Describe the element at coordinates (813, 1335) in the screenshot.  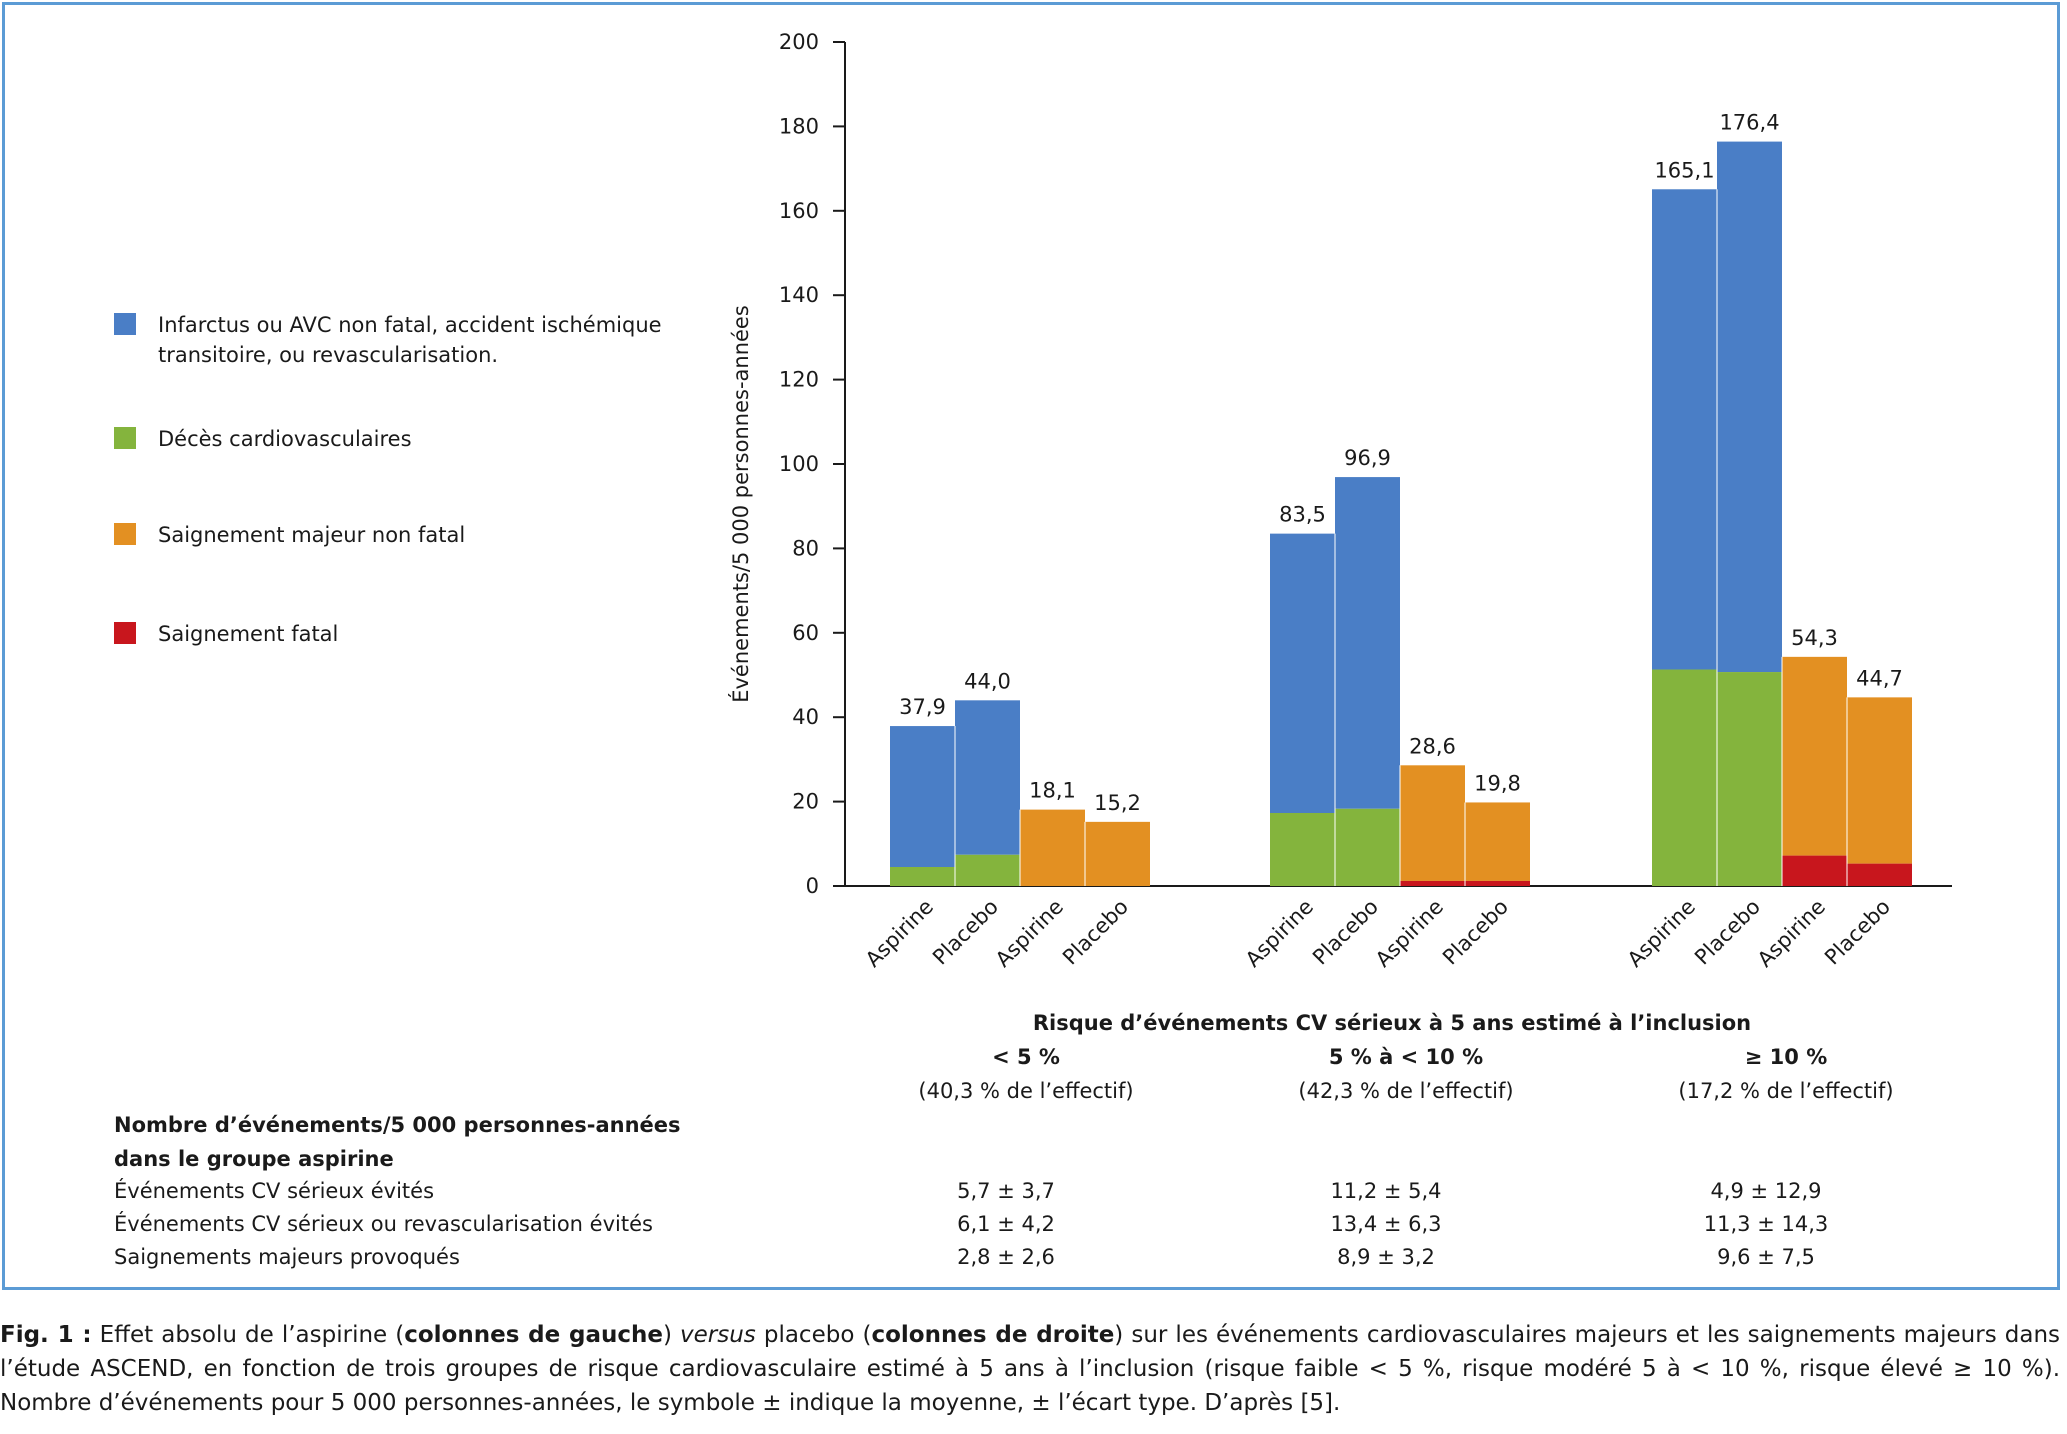
I see `caption-text: placebo (` at that location.